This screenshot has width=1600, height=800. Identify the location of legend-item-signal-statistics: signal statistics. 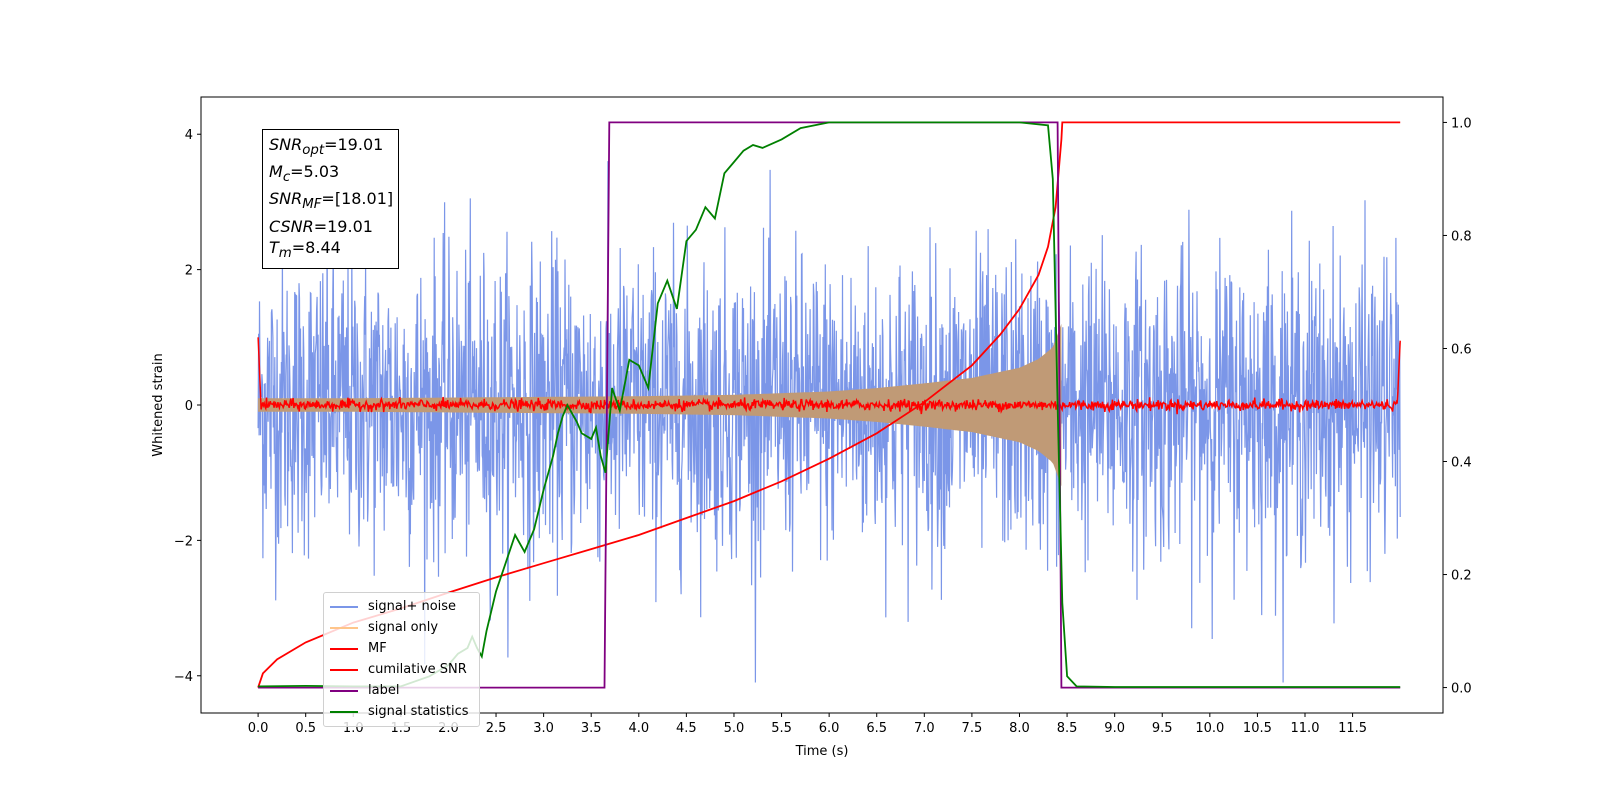
(401, 711).